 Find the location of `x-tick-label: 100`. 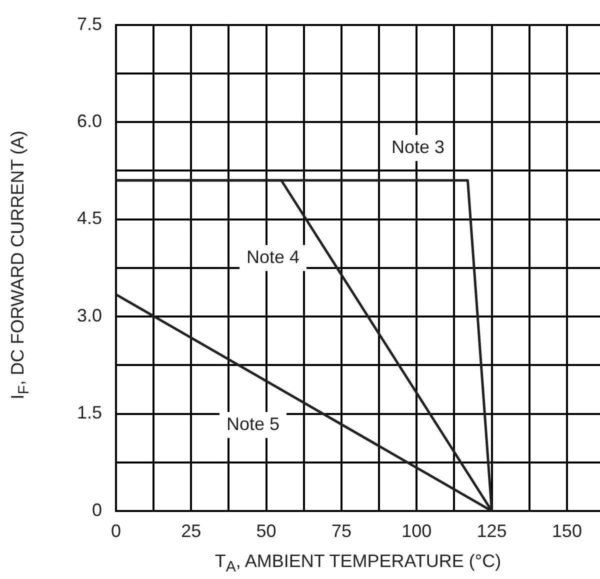

x-tick-label: 100 is located at coordinates (417, 530).